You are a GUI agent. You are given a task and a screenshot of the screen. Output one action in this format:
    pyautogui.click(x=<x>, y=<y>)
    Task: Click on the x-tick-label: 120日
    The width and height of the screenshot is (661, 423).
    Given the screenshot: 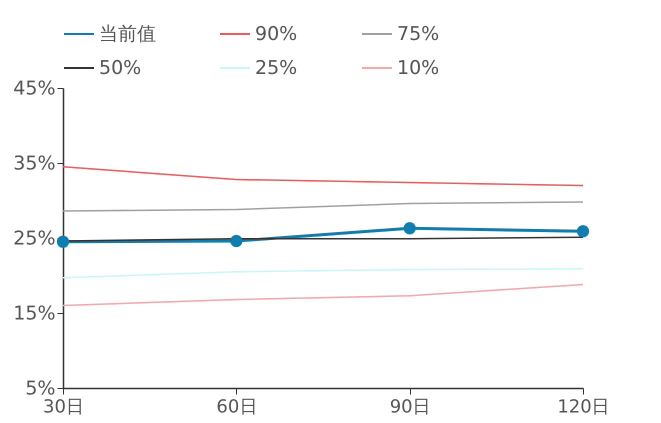 What is the action you would take?
    pyautogui.click(x=583, y=407)
    